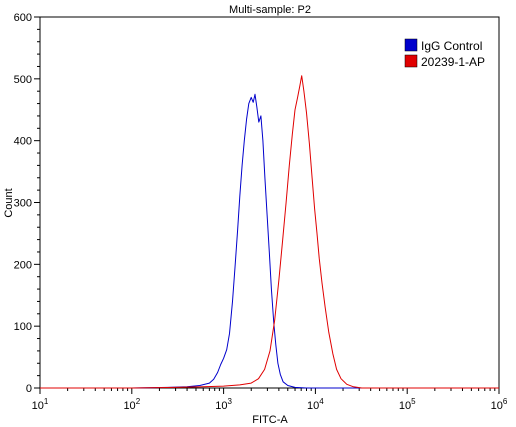 The image size is (516, 427). Describe the element at coordinates (223, 404) in the screenshot. I see `x-tick-label: 10³` at that location.